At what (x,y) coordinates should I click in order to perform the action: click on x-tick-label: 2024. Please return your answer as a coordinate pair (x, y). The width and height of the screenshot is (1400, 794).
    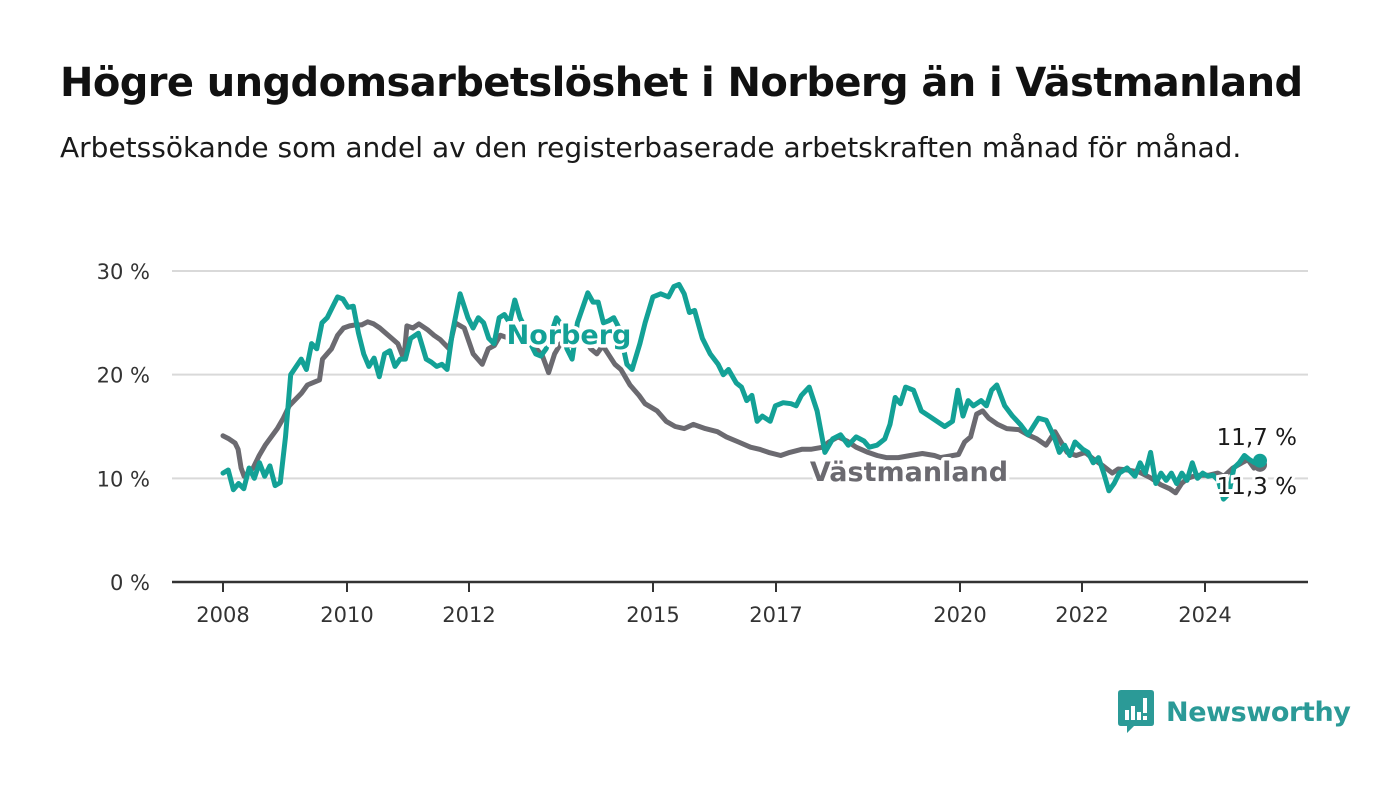
    Looking at the image, I should click on (1204, 615).